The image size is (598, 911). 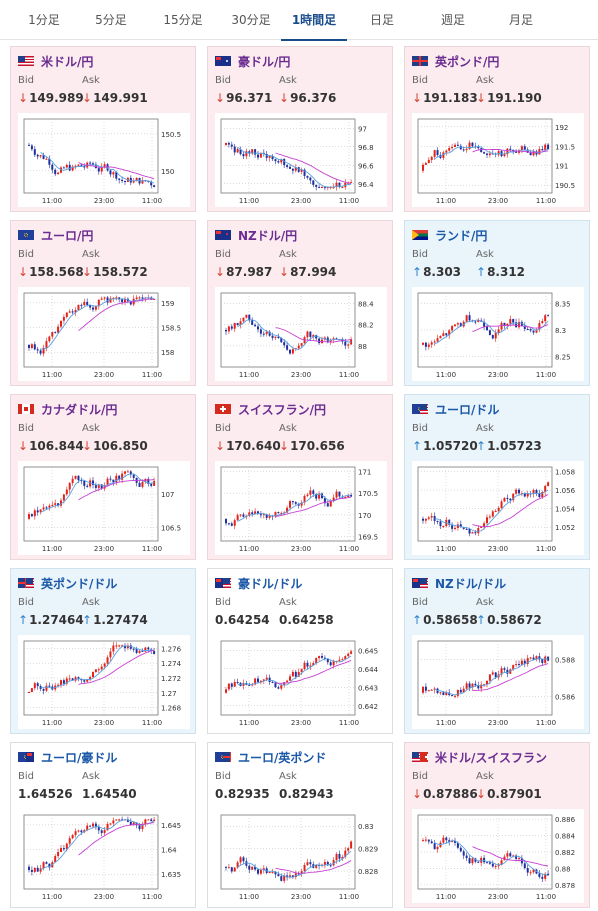 I want to click on tab-daily: 日足, so click(x=381, y=20).